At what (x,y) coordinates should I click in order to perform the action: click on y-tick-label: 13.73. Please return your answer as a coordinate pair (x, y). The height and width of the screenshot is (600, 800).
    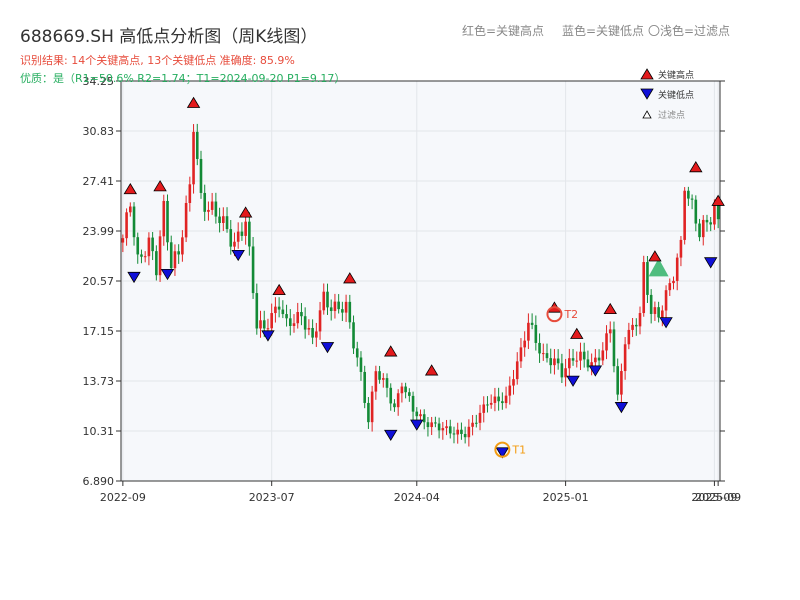
    Looking at the image, I should click on (99, 381).